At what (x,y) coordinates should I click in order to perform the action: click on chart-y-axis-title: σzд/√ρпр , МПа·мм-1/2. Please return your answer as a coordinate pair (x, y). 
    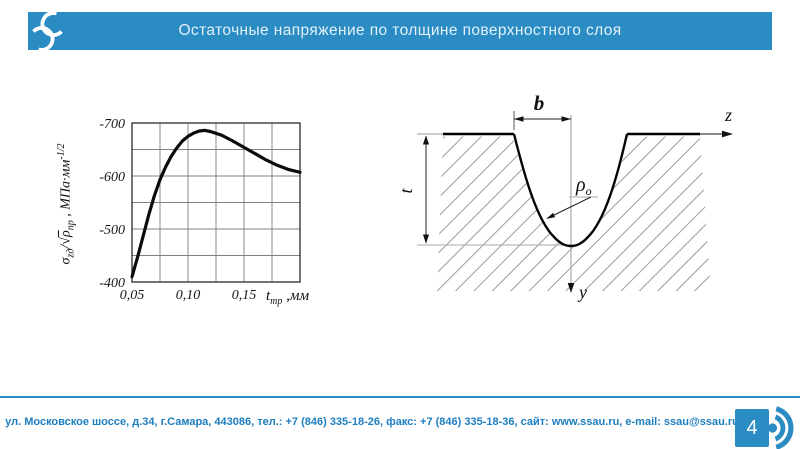
    Looking at the image, I should click on (66, 204).